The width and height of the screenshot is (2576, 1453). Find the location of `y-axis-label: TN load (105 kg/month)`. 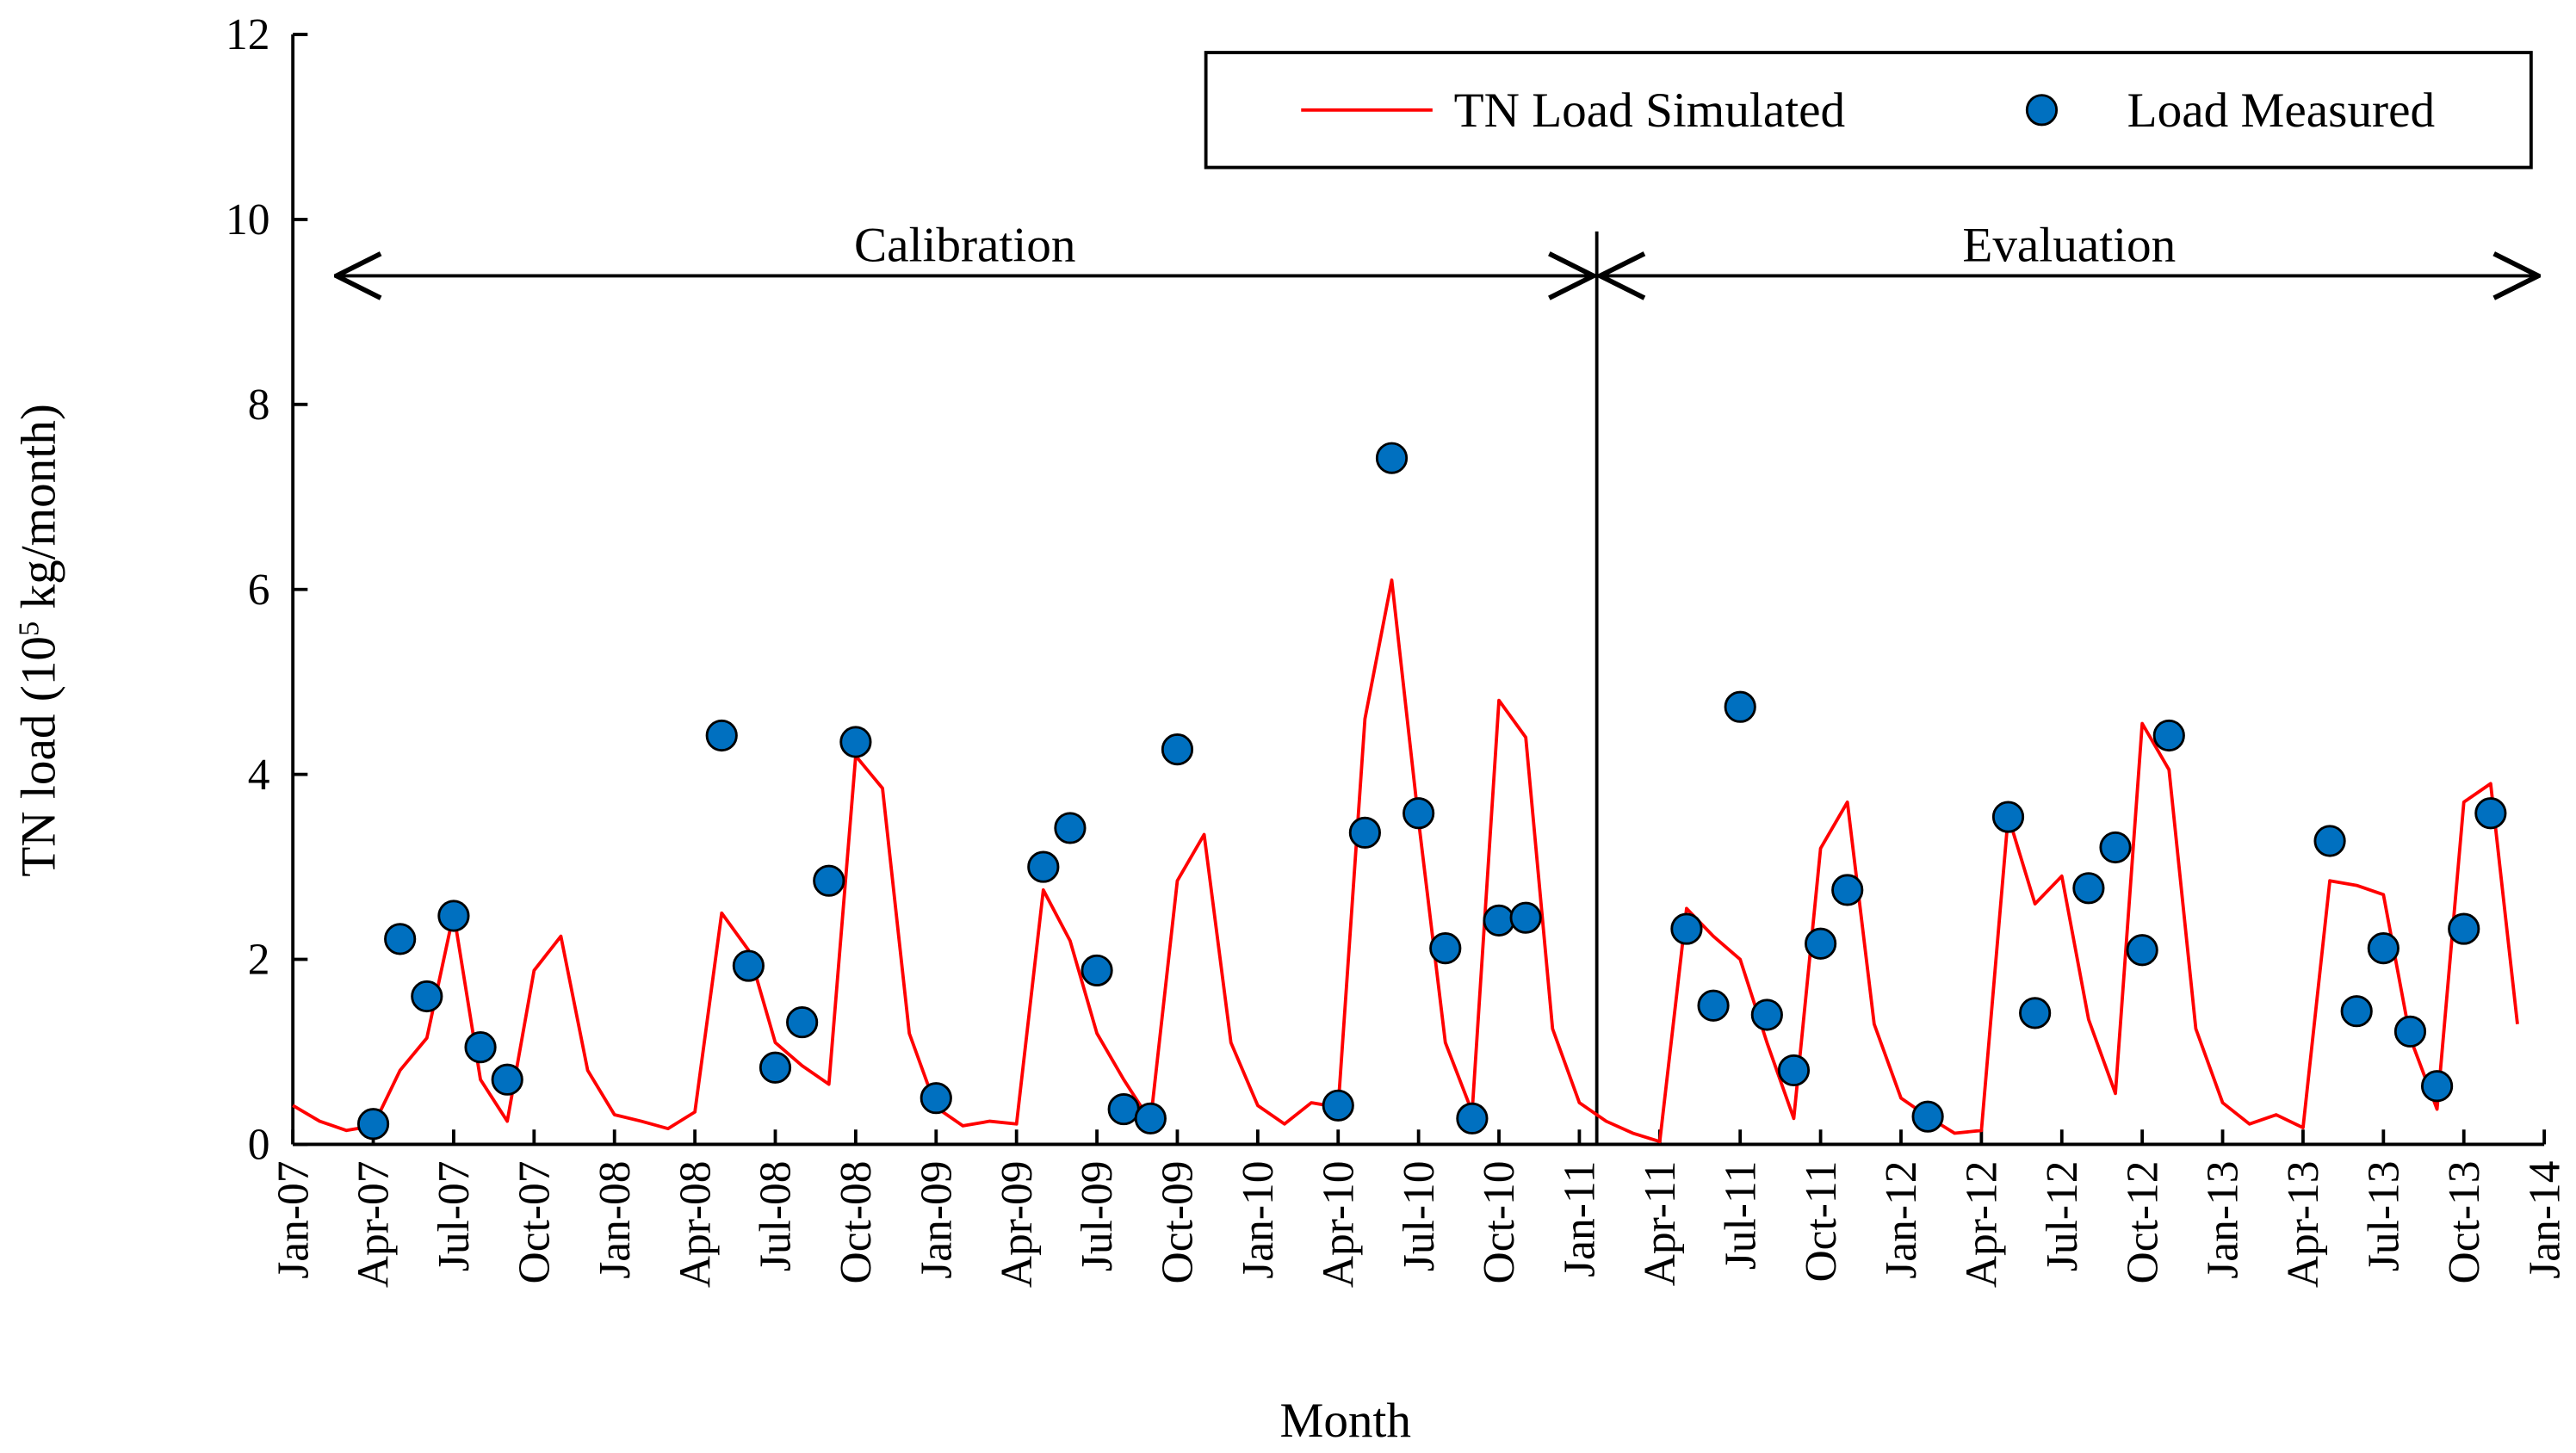

y-axis-label: TN load (105 kg/month) is located at coordinates (39, 640).